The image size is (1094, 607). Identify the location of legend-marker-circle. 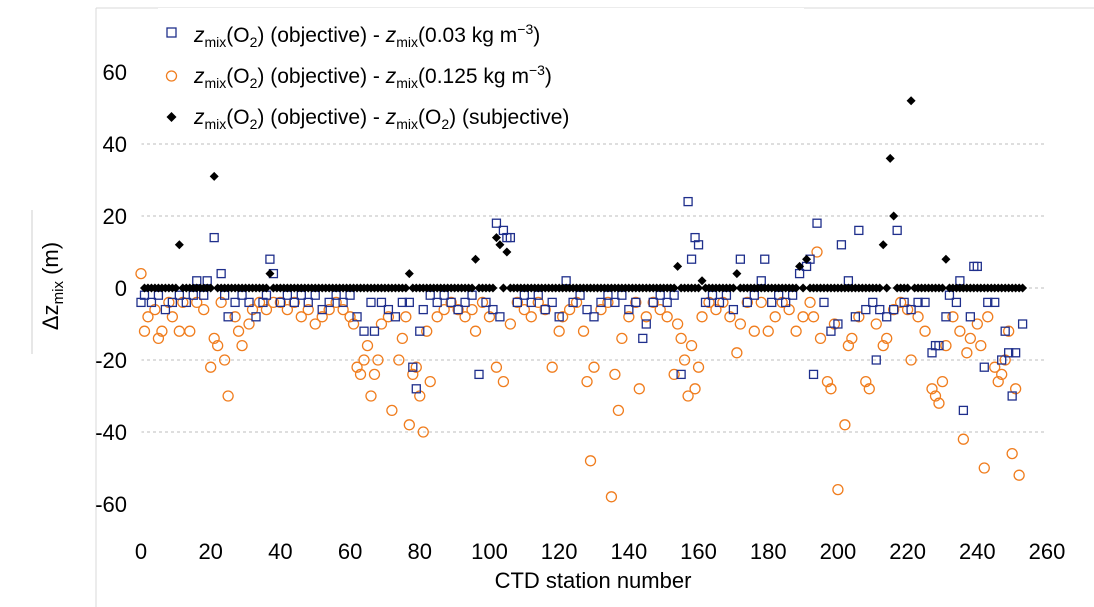
(171, 76).